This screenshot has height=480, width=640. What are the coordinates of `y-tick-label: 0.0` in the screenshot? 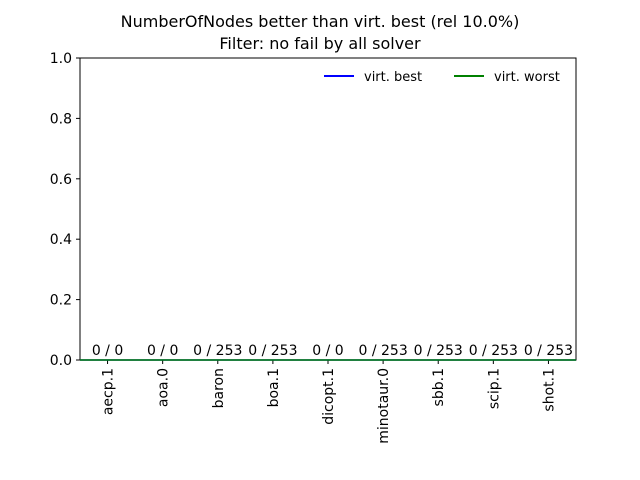 It's located at (61, 361).